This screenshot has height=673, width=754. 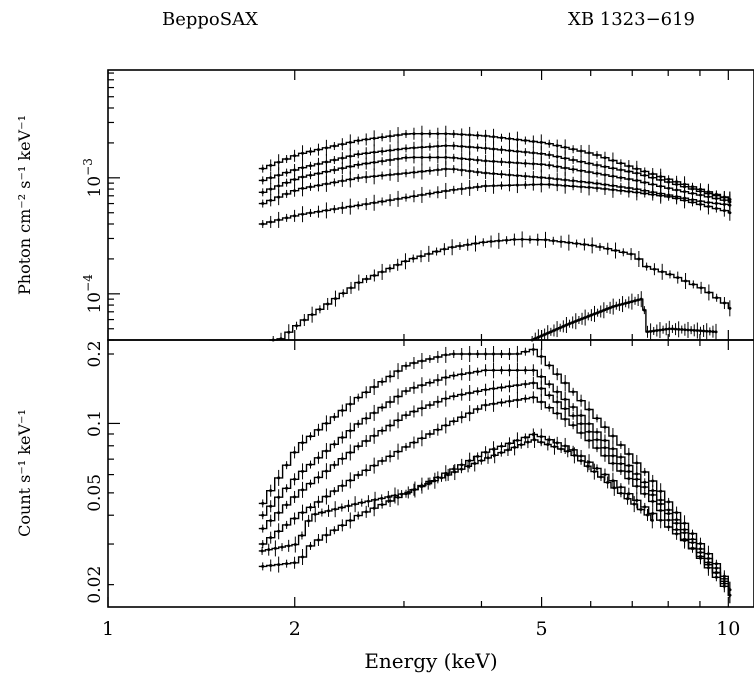 I want to click on y-tick-label: 0.05, so click(x=95, y=493).